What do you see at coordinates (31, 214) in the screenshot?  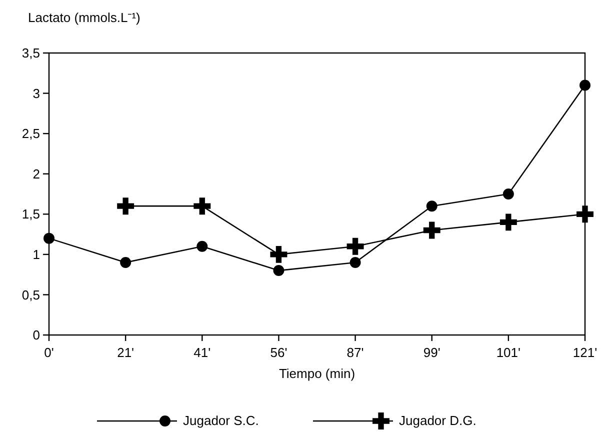 I see `y-tick-label: 1,5` at bounding box center [31, 214].